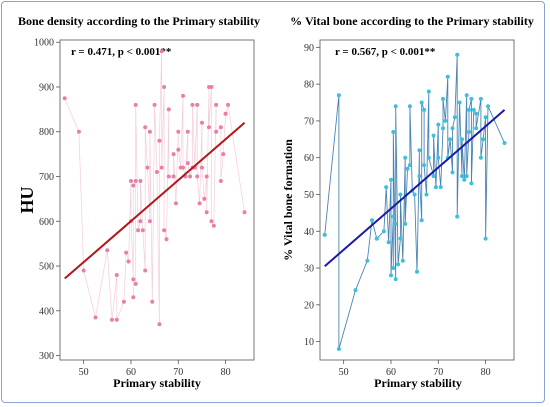 This screenshot has height=407, width=550. Describe the element at coordinates (46, 311) in the screenshot. I see `y-tick-label: 400` at that location.